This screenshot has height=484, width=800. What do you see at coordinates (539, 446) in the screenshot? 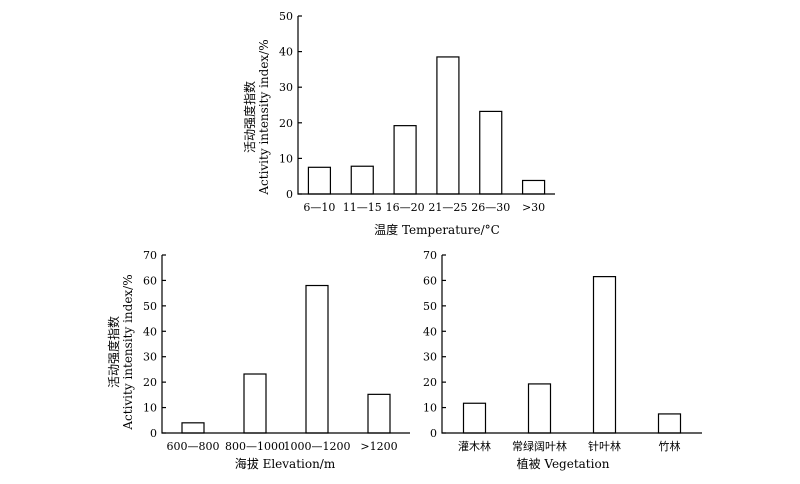
I see `vegetation-x-tick-label: 常绿阔叶林` at bounding box center [539, 446].